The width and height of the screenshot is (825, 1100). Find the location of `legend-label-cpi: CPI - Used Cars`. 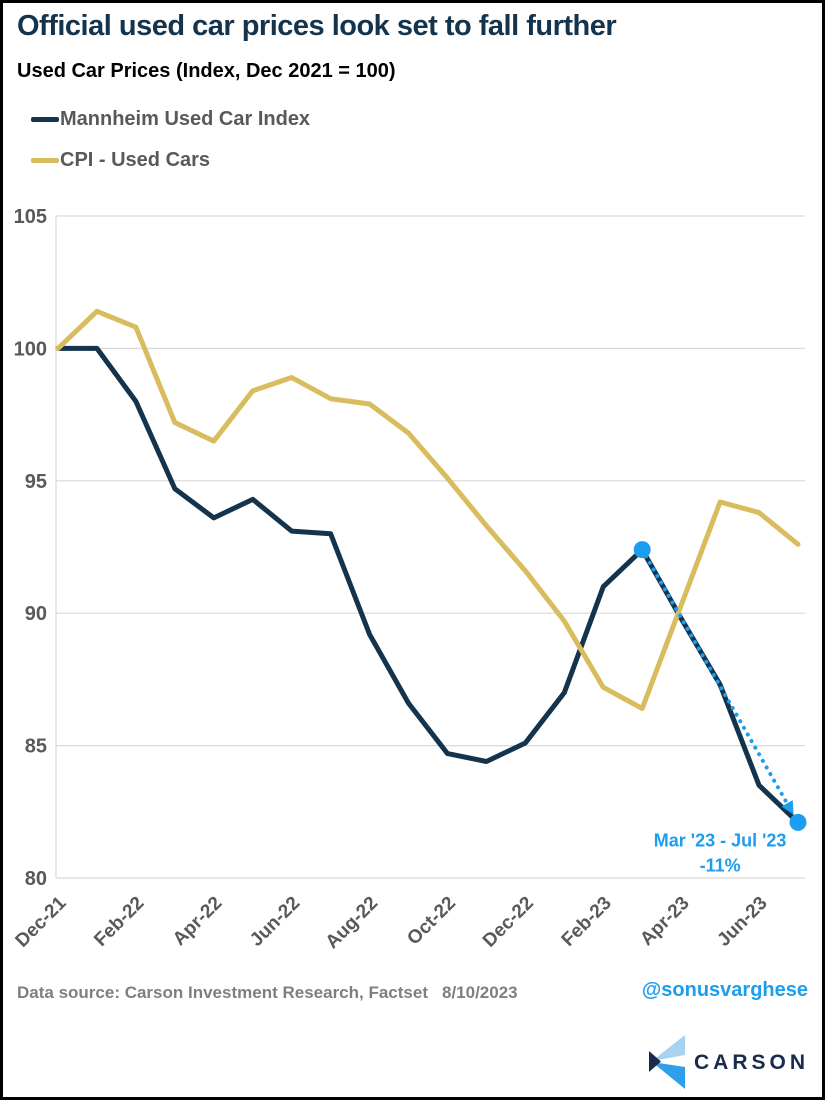

legend-label-cpi: CPI - Used Cars is located at coordinates (135, 160).